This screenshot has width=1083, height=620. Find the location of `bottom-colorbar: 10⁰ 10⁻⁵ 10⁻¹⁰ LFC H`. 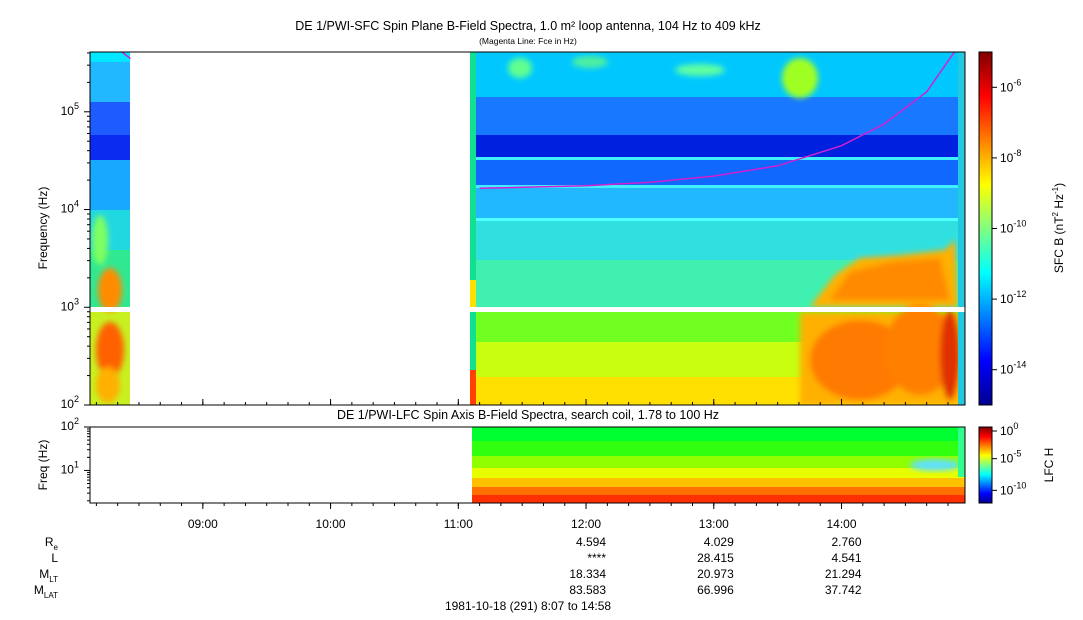

bottom-colorbar: 10⁰ 10⁻⁵ 10⁻¹⁰ LFC H is located at coordinates (1017, 462).